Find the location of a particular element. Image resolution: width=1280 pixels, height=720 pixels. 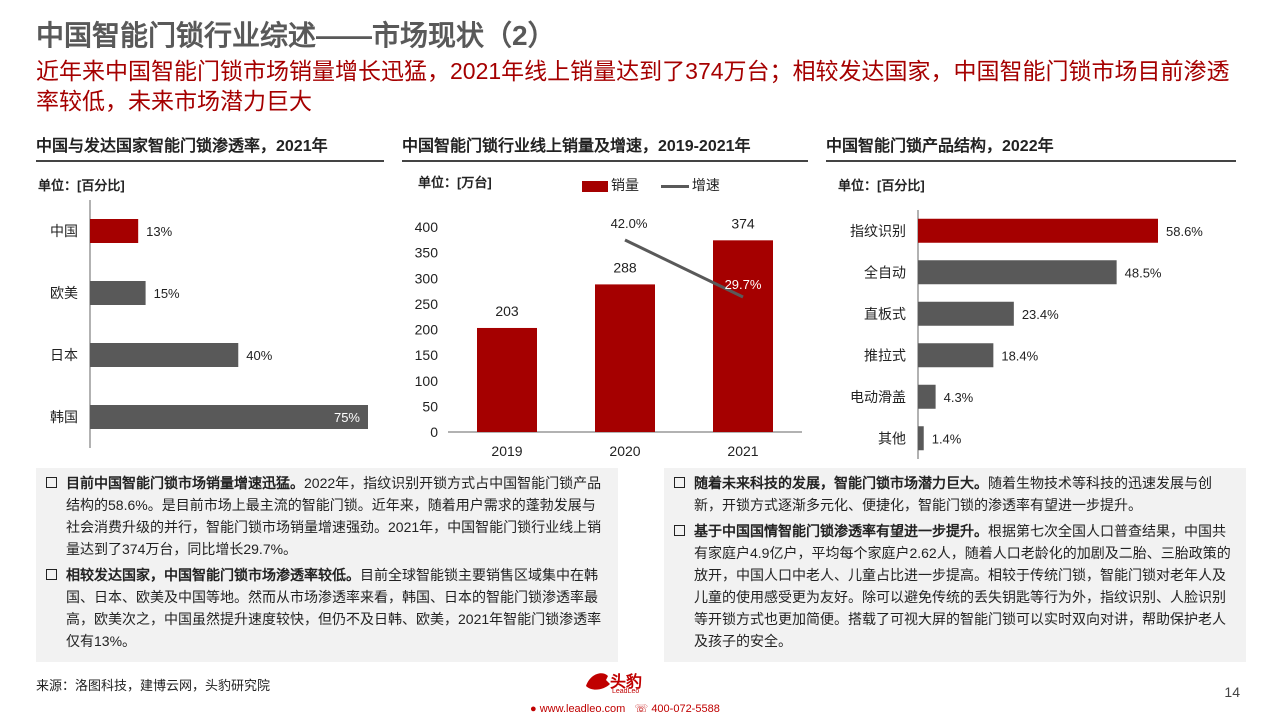

globe-icon: ● is located at coordinates (533, 709).